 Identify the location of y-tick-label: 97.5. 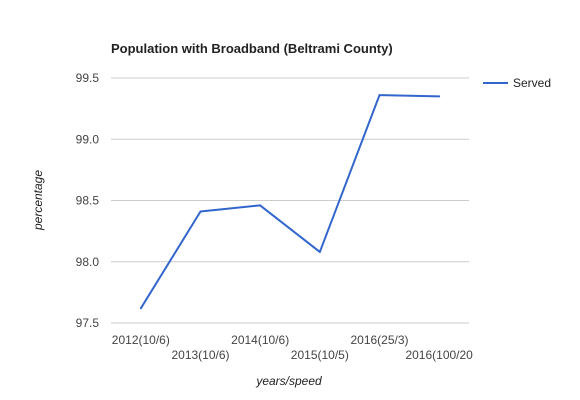
(88, 323).